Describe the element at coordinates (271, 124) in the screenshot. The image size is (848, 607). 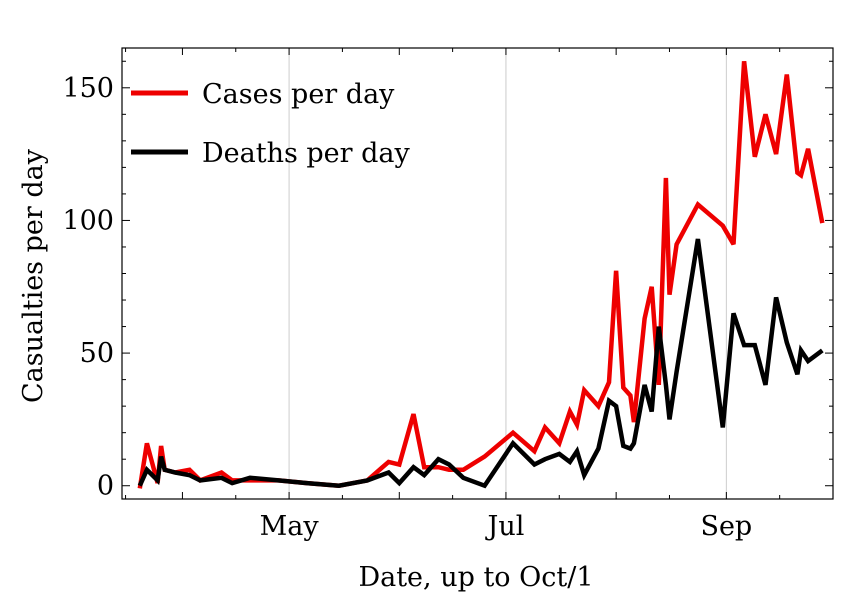
I see `legend: Cases per day Deaths per day` at that location.